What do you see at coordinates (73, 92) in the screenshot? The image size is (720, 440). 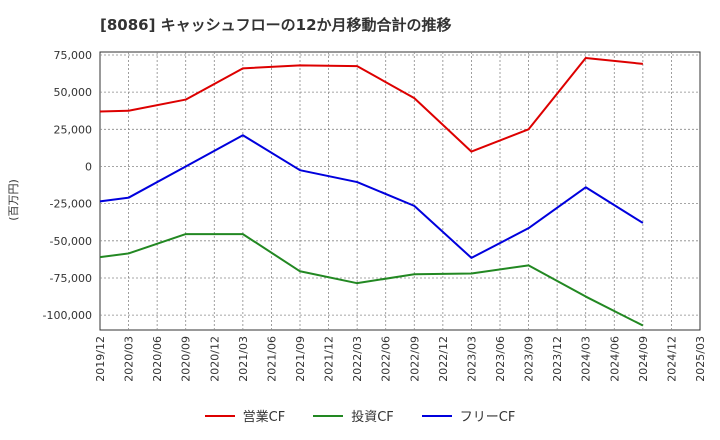 I see `y-tick-label: 50,000` at bounding box center [73, 92].